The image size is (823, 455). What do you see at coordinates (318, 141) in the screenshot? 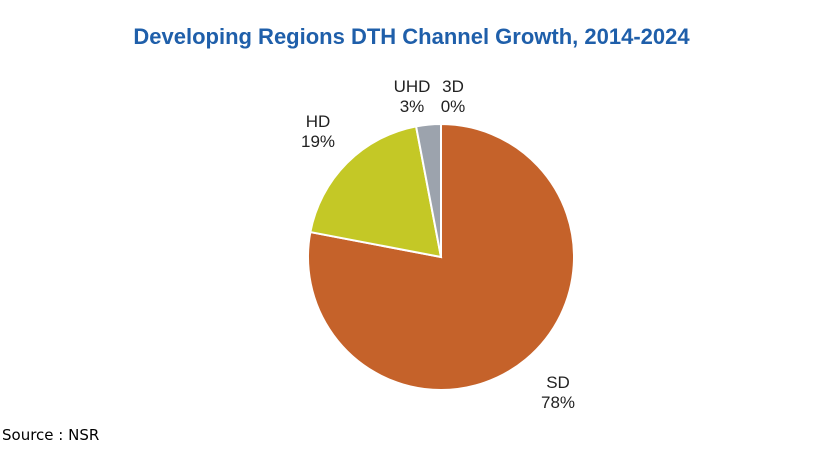
I see `slice-value-label-hd: 19%` at bounding box center [318, 141].